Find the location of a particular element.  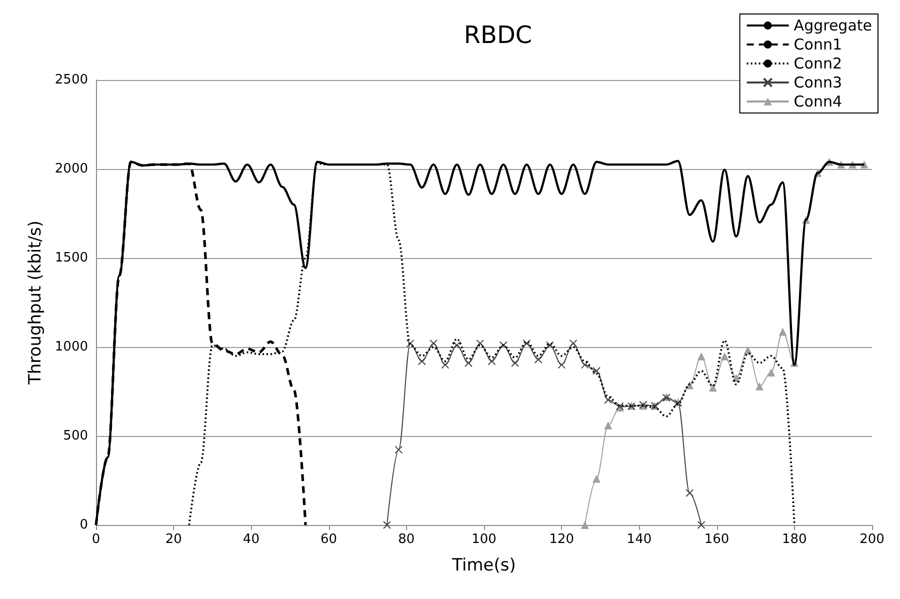

x-tick-label: 20 is located at coordinates (173, 539).